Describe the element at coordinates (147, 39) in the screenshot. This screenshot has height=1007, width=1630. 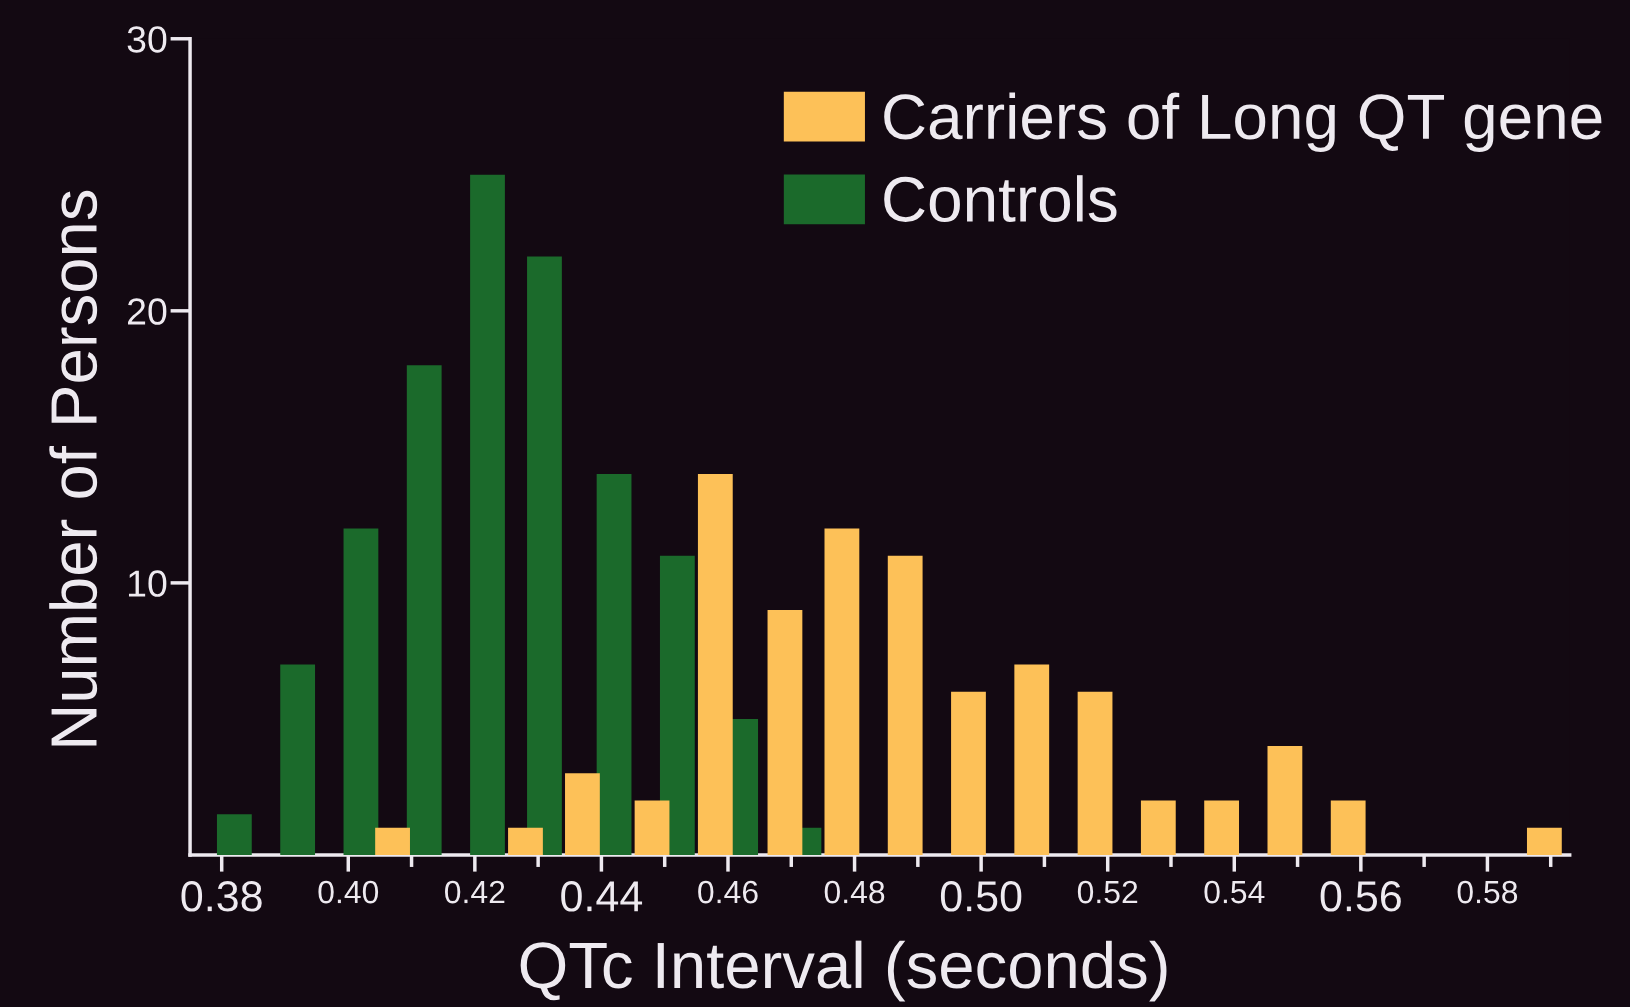
I see `y-tick-label: 30` at that location.